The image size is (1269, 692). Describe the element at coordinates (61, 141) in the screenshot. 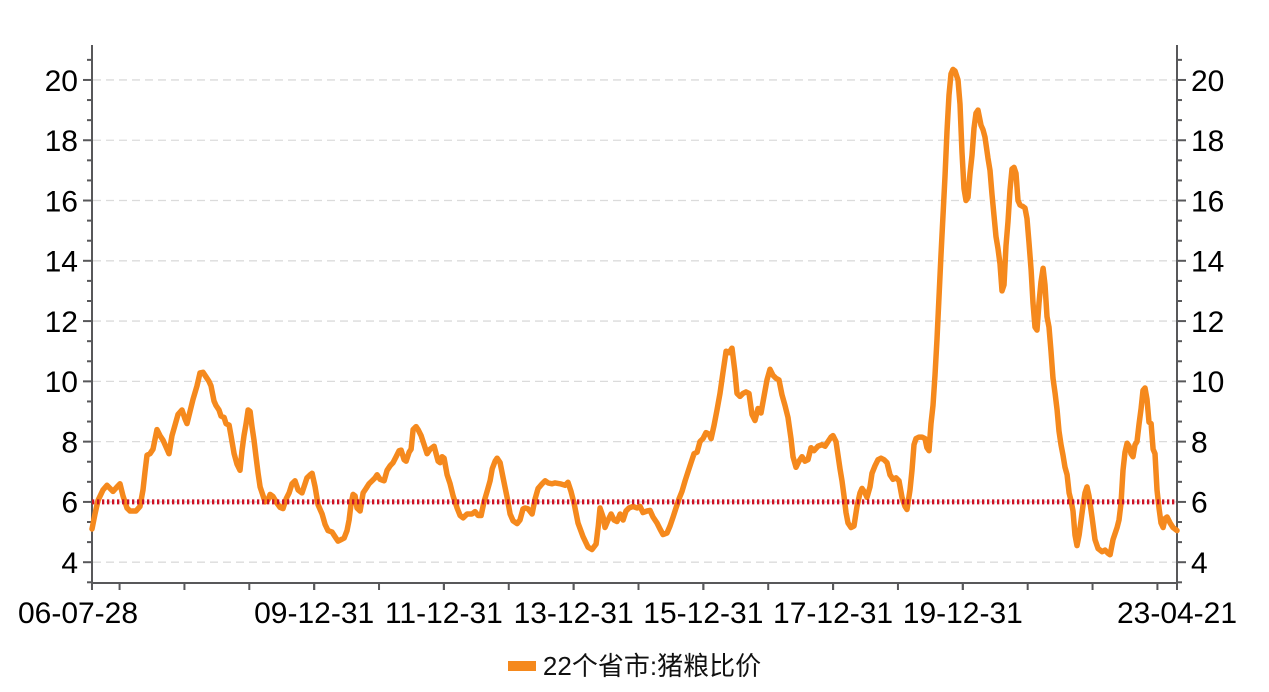

I see `y-axis-label-left: 18` at that location.